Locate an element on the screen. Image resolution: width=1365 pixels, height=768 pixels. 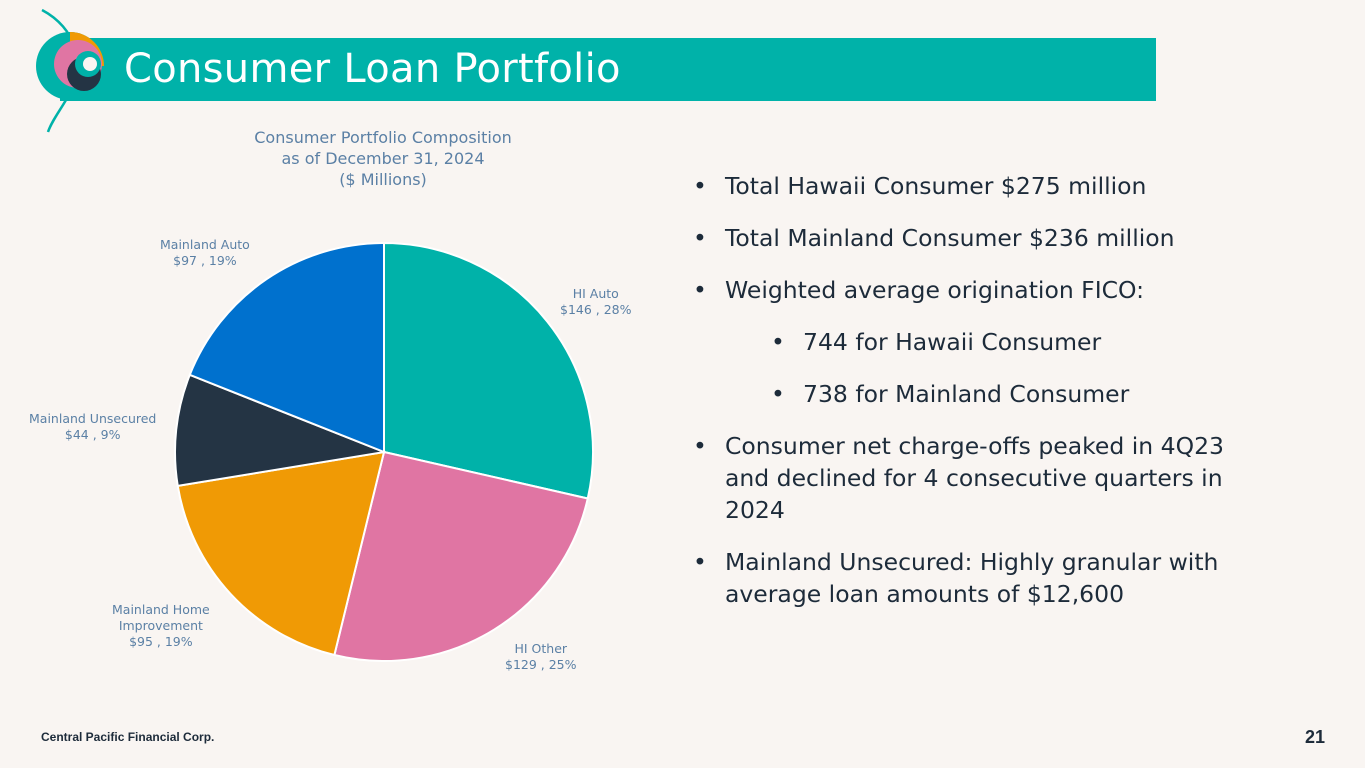
sub-bullet-item: • 738 for Mainland Consumer is located at coordinates (950, 394).